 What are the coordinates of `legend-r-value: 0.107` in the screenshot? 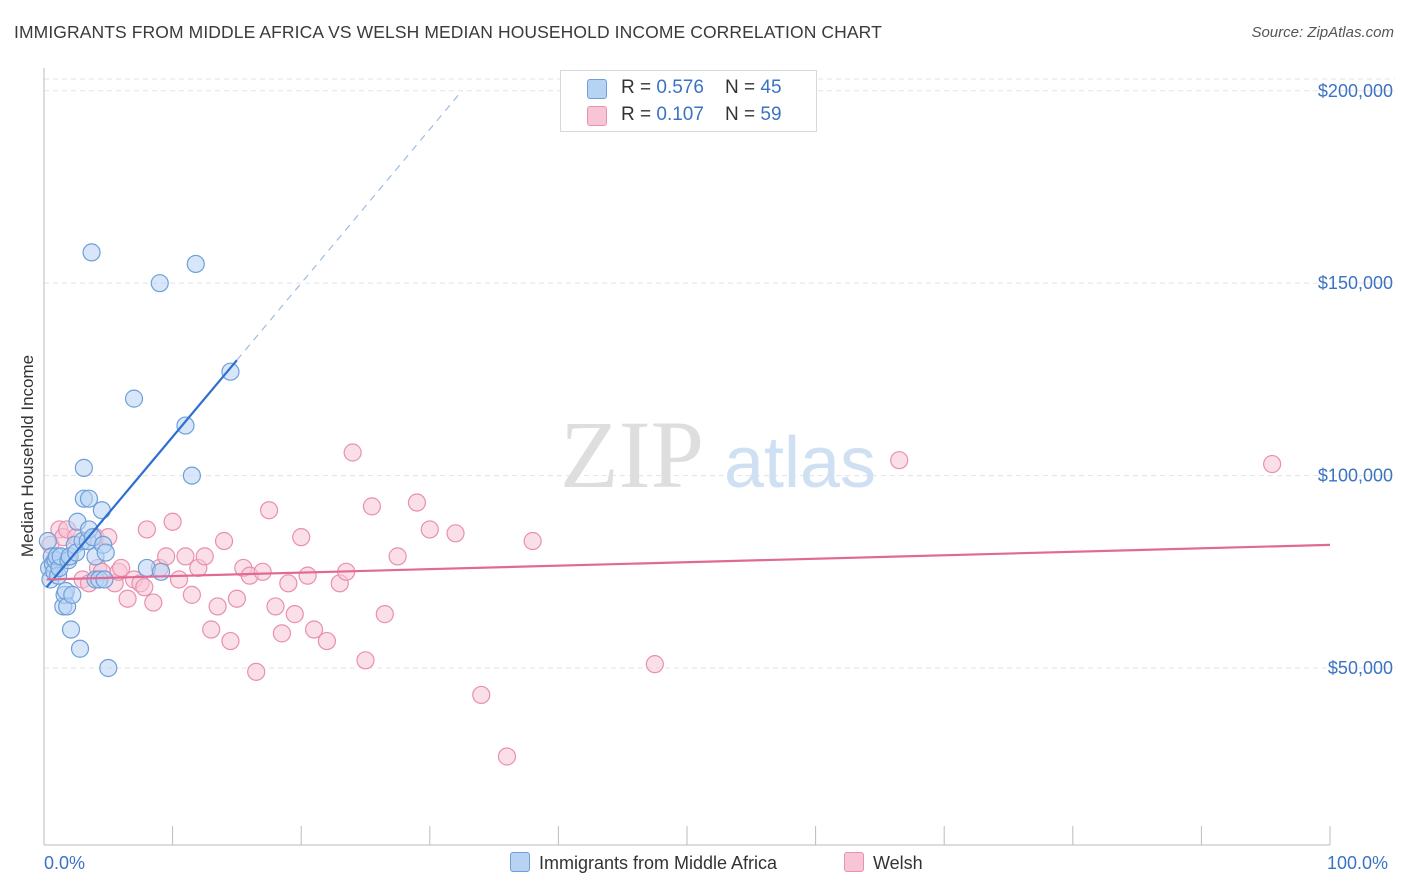 It's located at (680, 114).